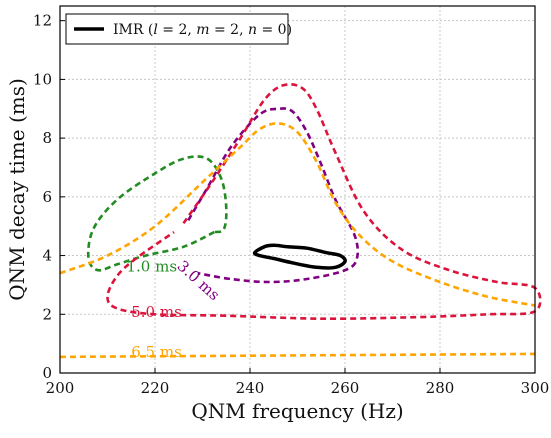  Describe the element at coordinates (440, 388) in the screenshot. I see `x-tick-label-4: 280` at that location.